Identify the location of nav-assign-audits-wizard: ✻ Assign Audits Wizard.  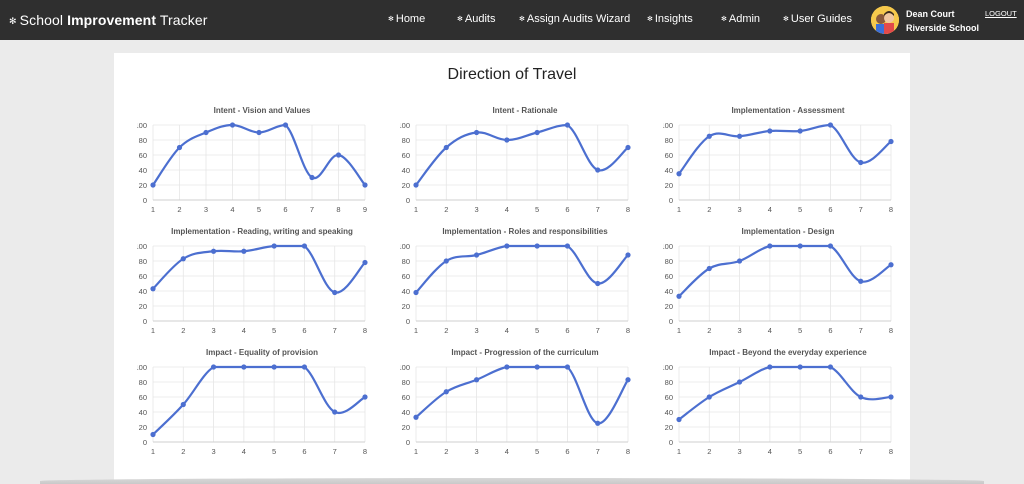
(574, 19).